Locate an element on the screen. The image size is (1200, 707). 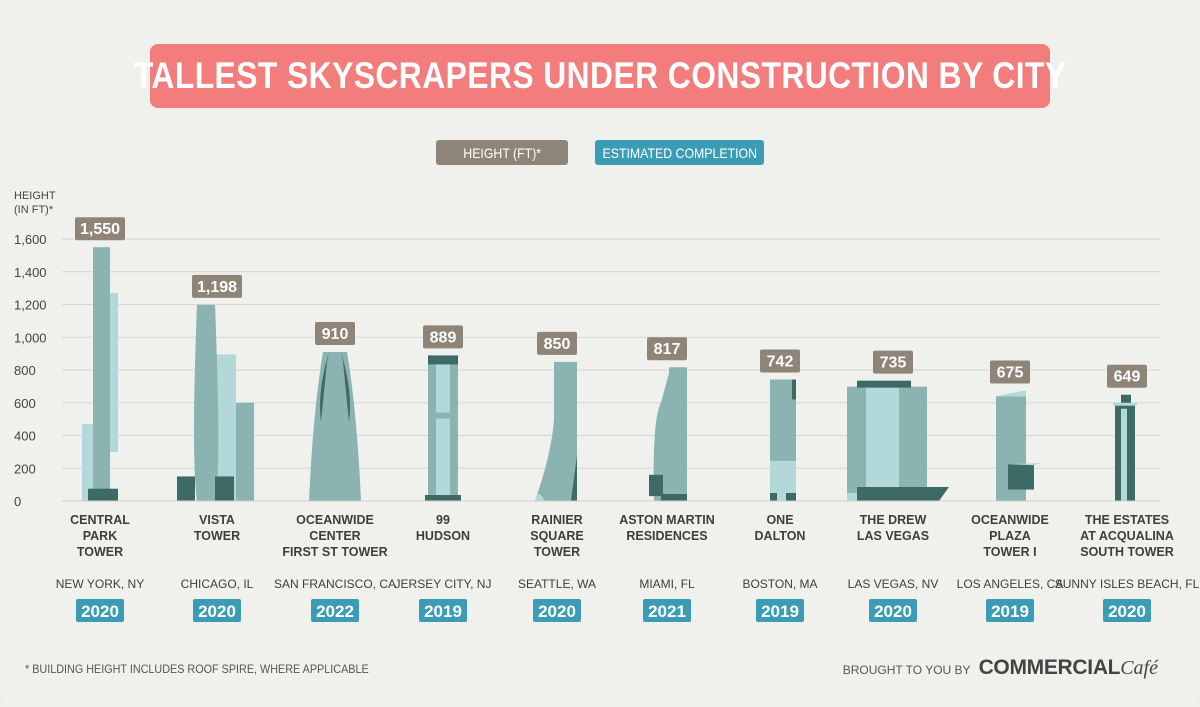
x-tick-label: SQUARE is located at coordinates (556, 536).